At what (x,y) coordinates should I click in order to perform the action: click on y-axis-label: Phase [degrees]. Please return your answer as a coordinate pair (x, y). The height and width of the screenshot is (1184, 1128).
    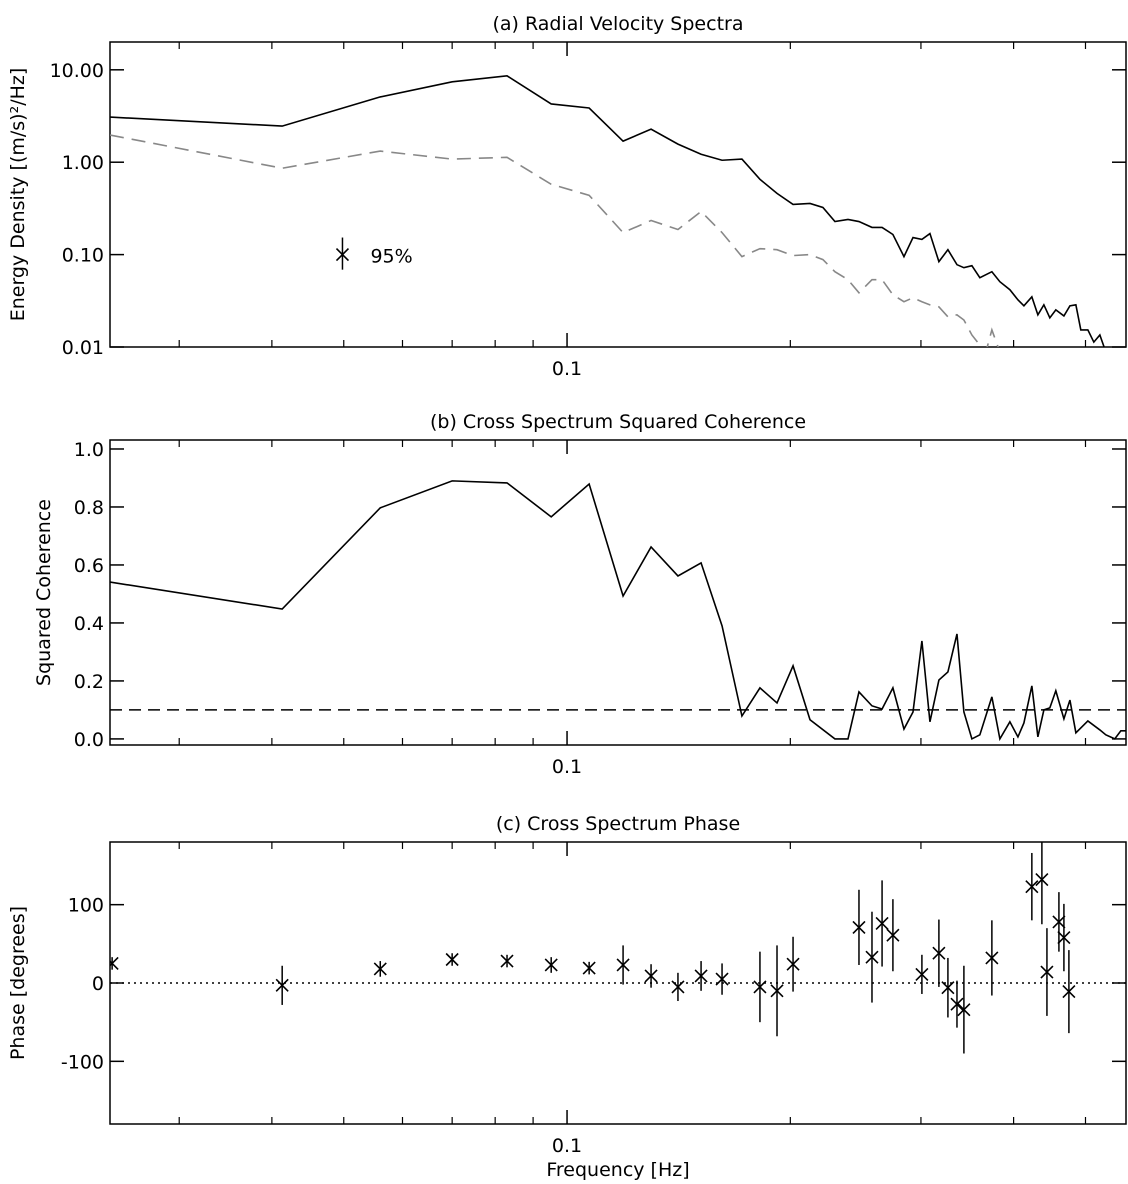
    Looking at the image, I should click on (18, 983).